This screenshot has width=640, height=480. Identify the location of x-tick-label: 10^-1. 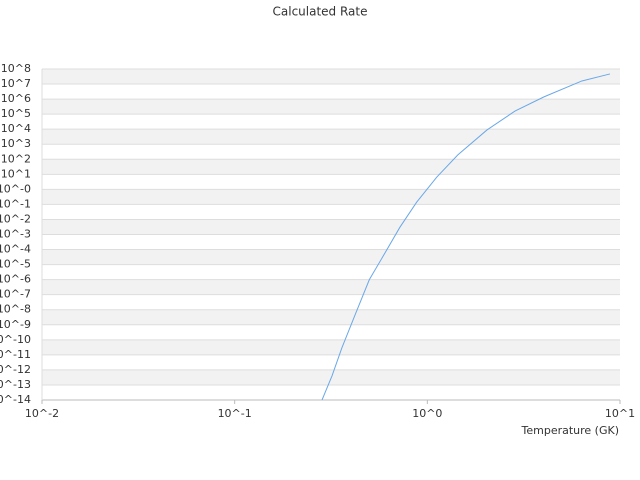
(235, 413).